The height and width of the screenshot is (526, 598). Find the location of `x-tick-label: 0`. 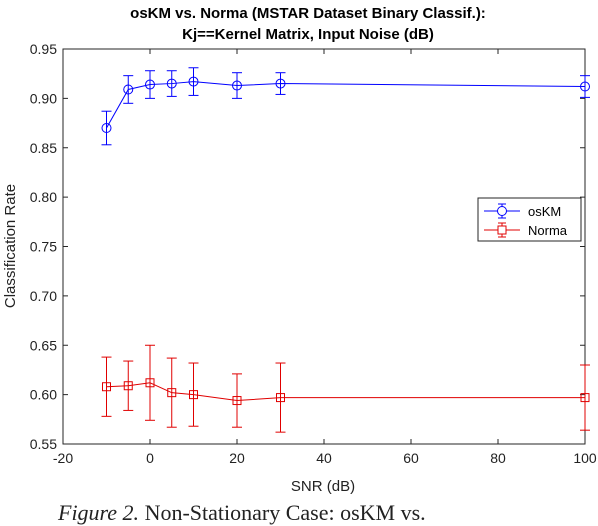

x-tick-label: 0 is located at coordinates (150, 458).